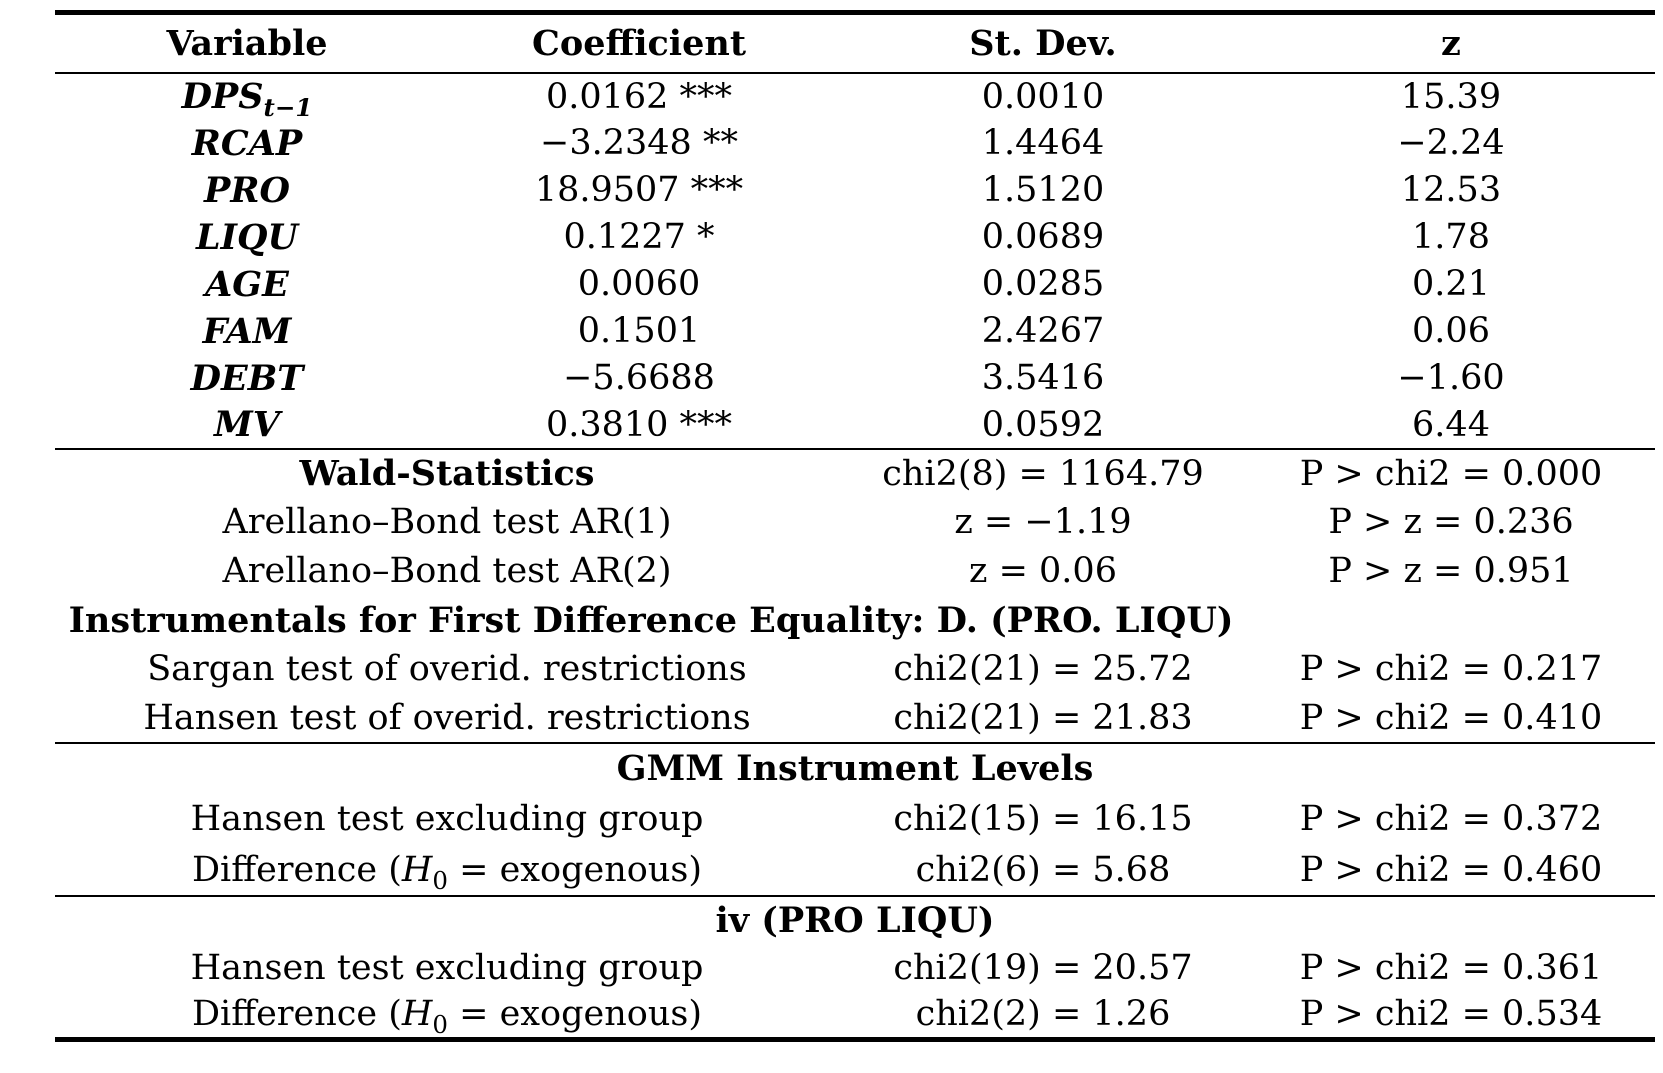 The width and height of the screenshot is (1663, 1073). What do you see at coordinates (1451, 43) in the screenshot?
I see `col-header-z: z` at bounding box center [1451, 43].